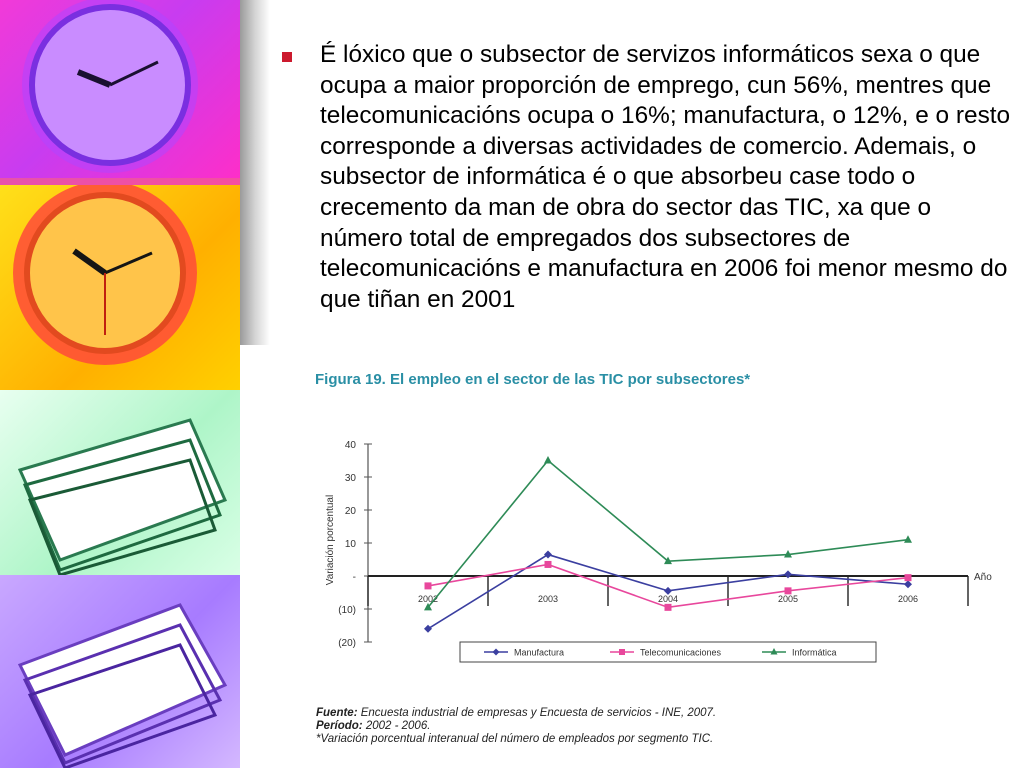 The image size is (1024, 768). I want to click on y-tick-label: (10), so click(347, 610).